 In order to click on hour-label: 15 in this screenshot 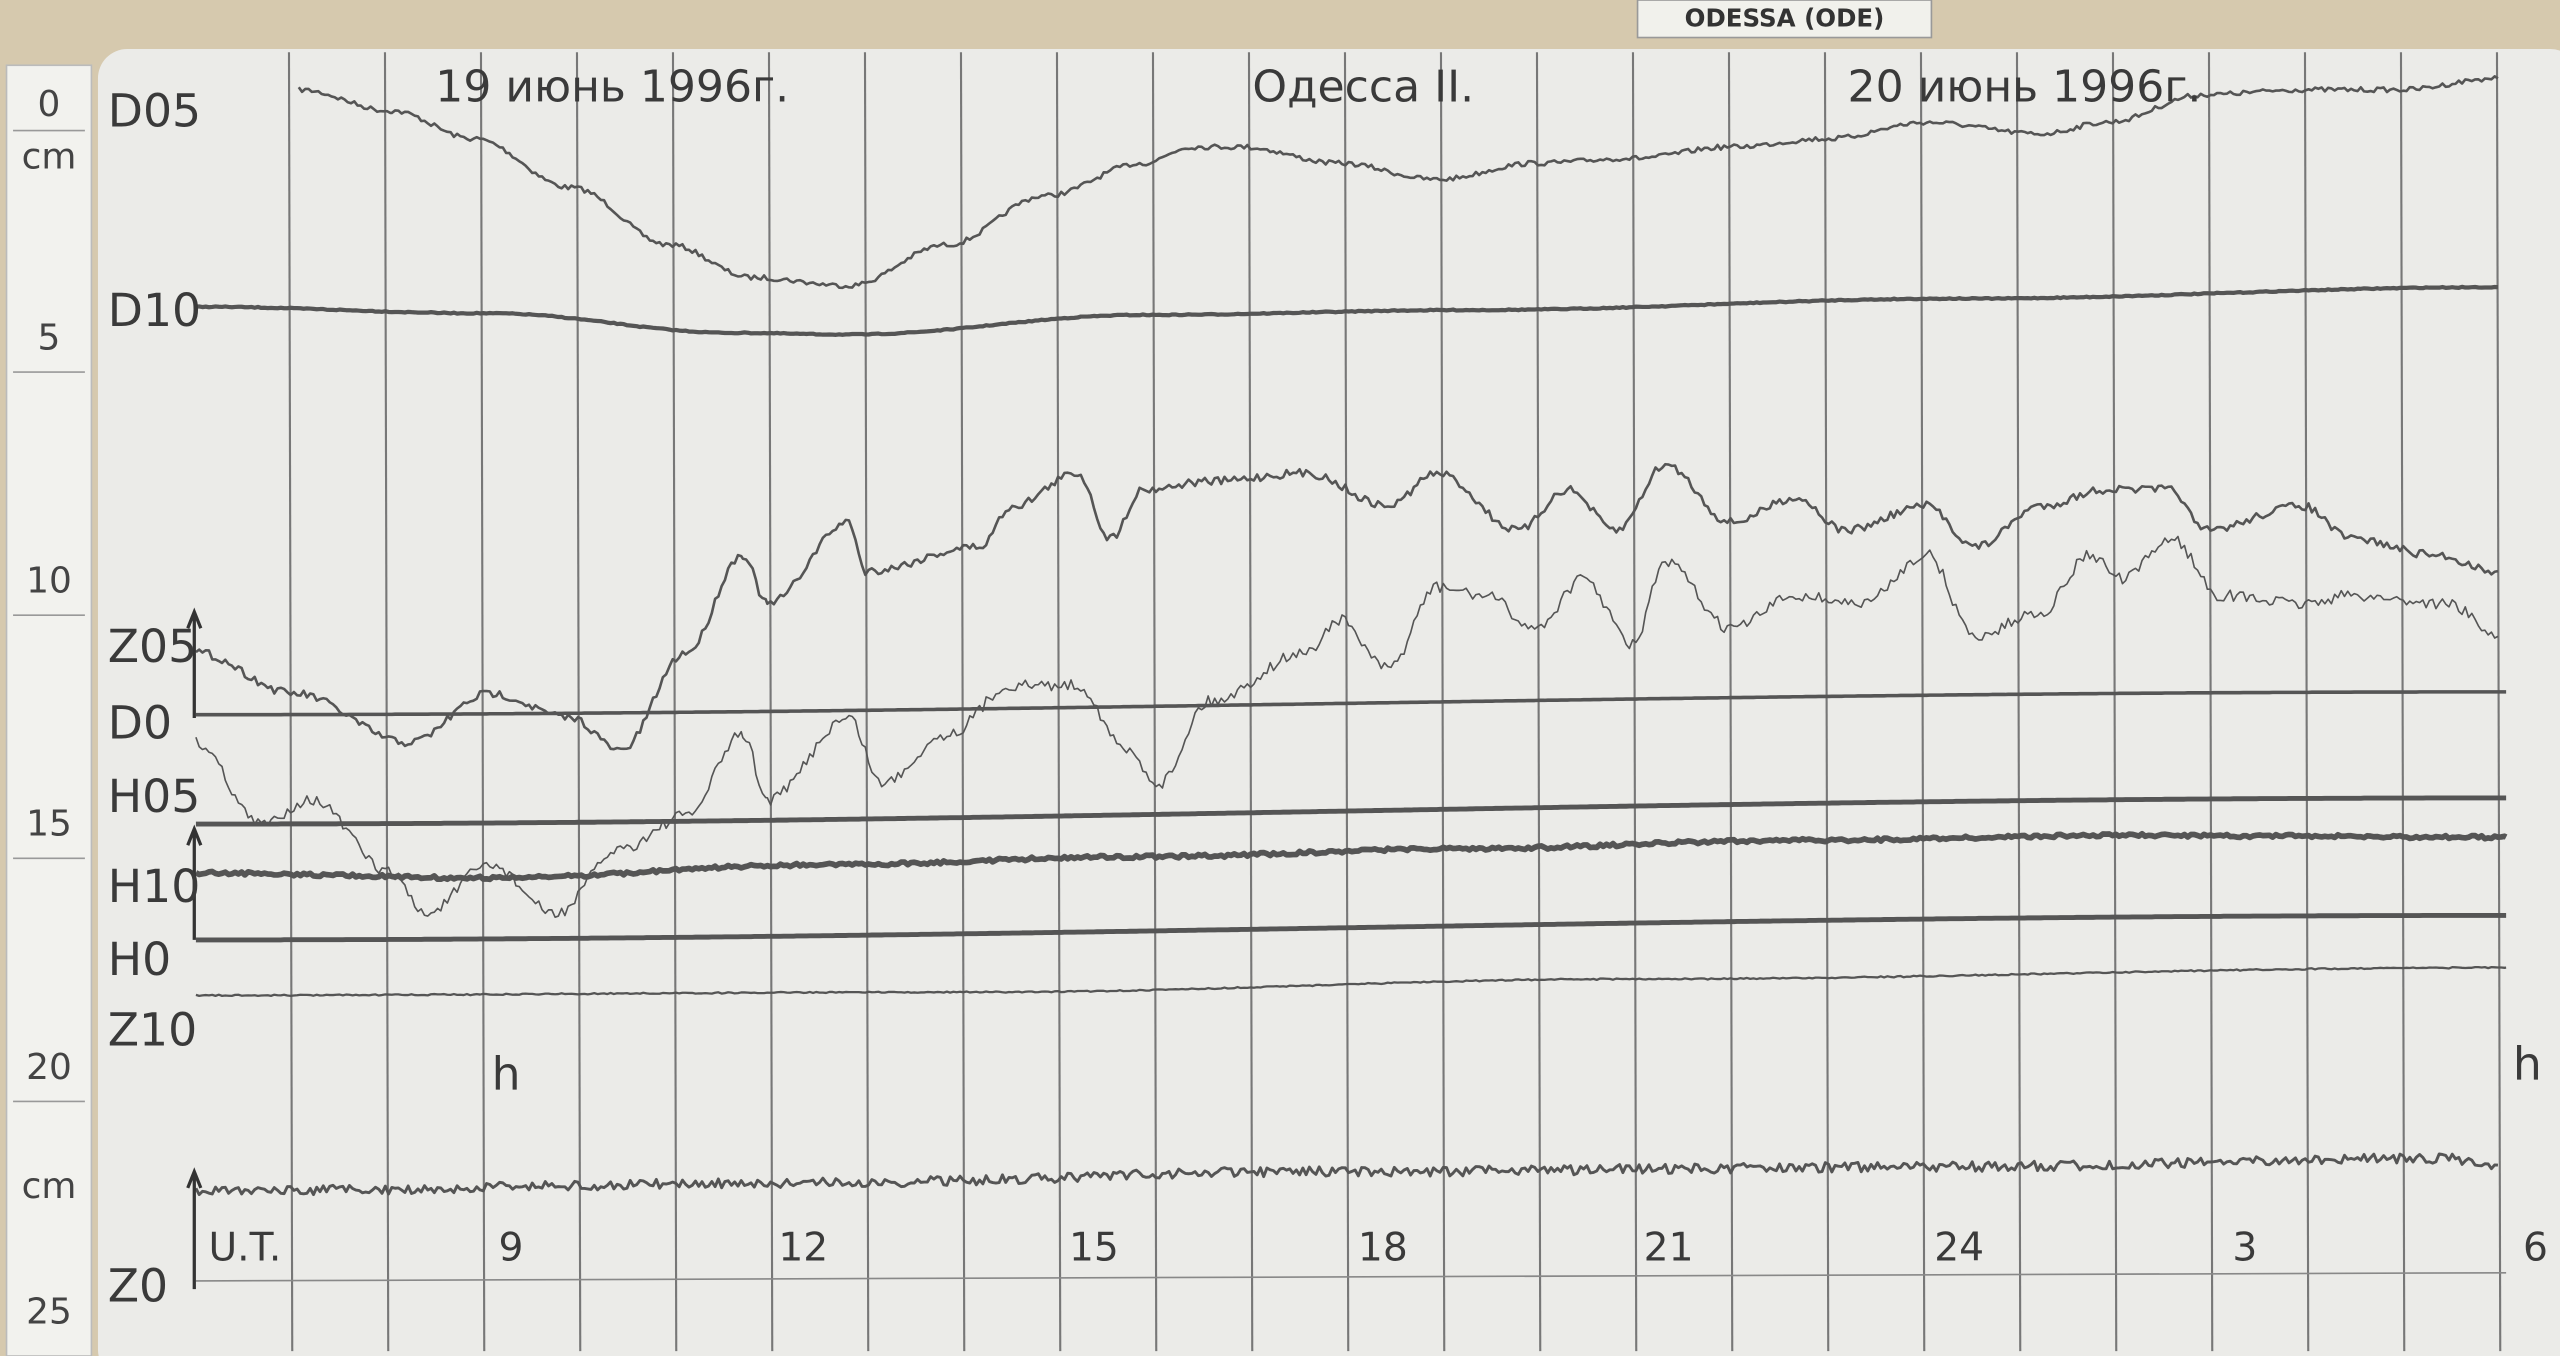, I will do `click(1094, 1247)`.